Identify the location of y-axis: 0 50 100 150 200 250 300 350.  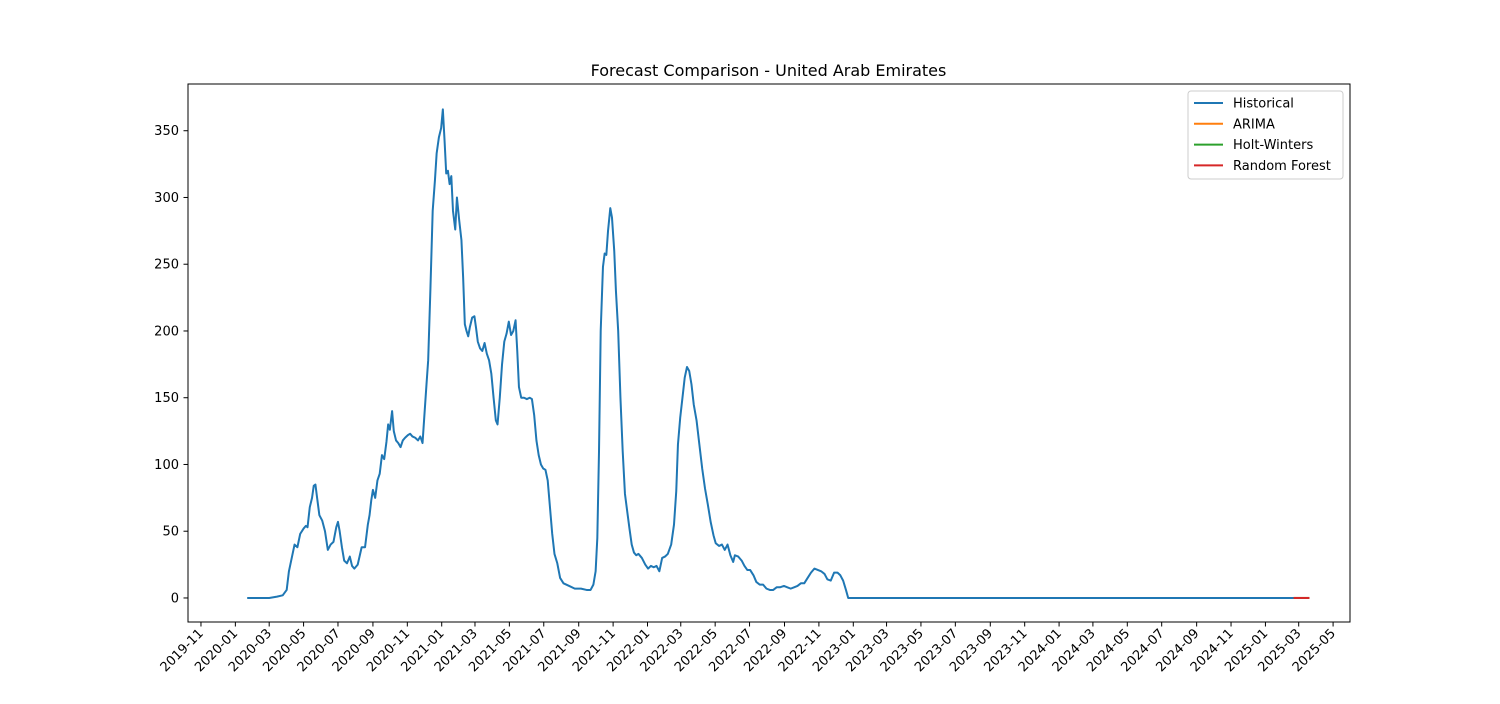
(171, 365).